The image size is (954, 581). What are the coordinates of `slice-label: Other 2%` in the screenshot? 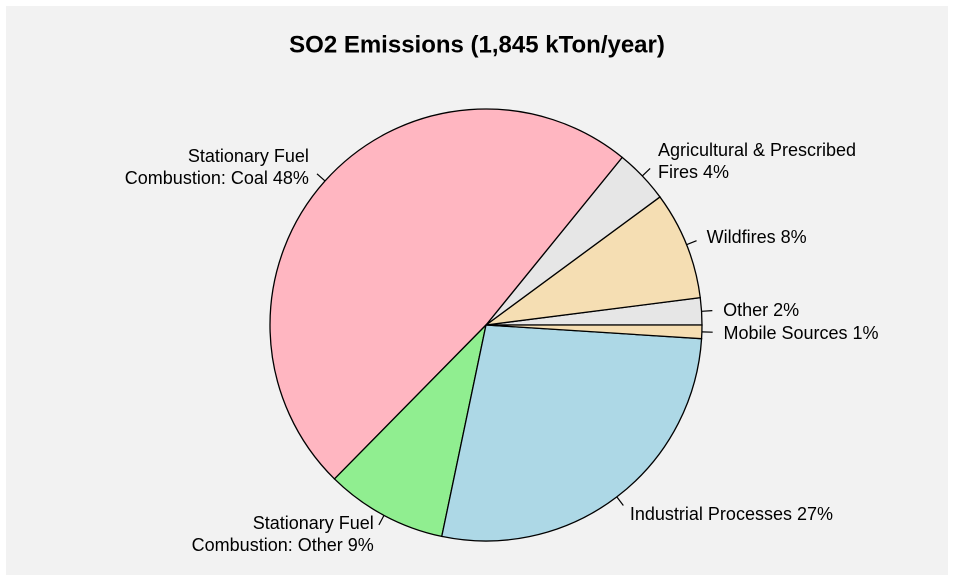 It's located at (761, 310).